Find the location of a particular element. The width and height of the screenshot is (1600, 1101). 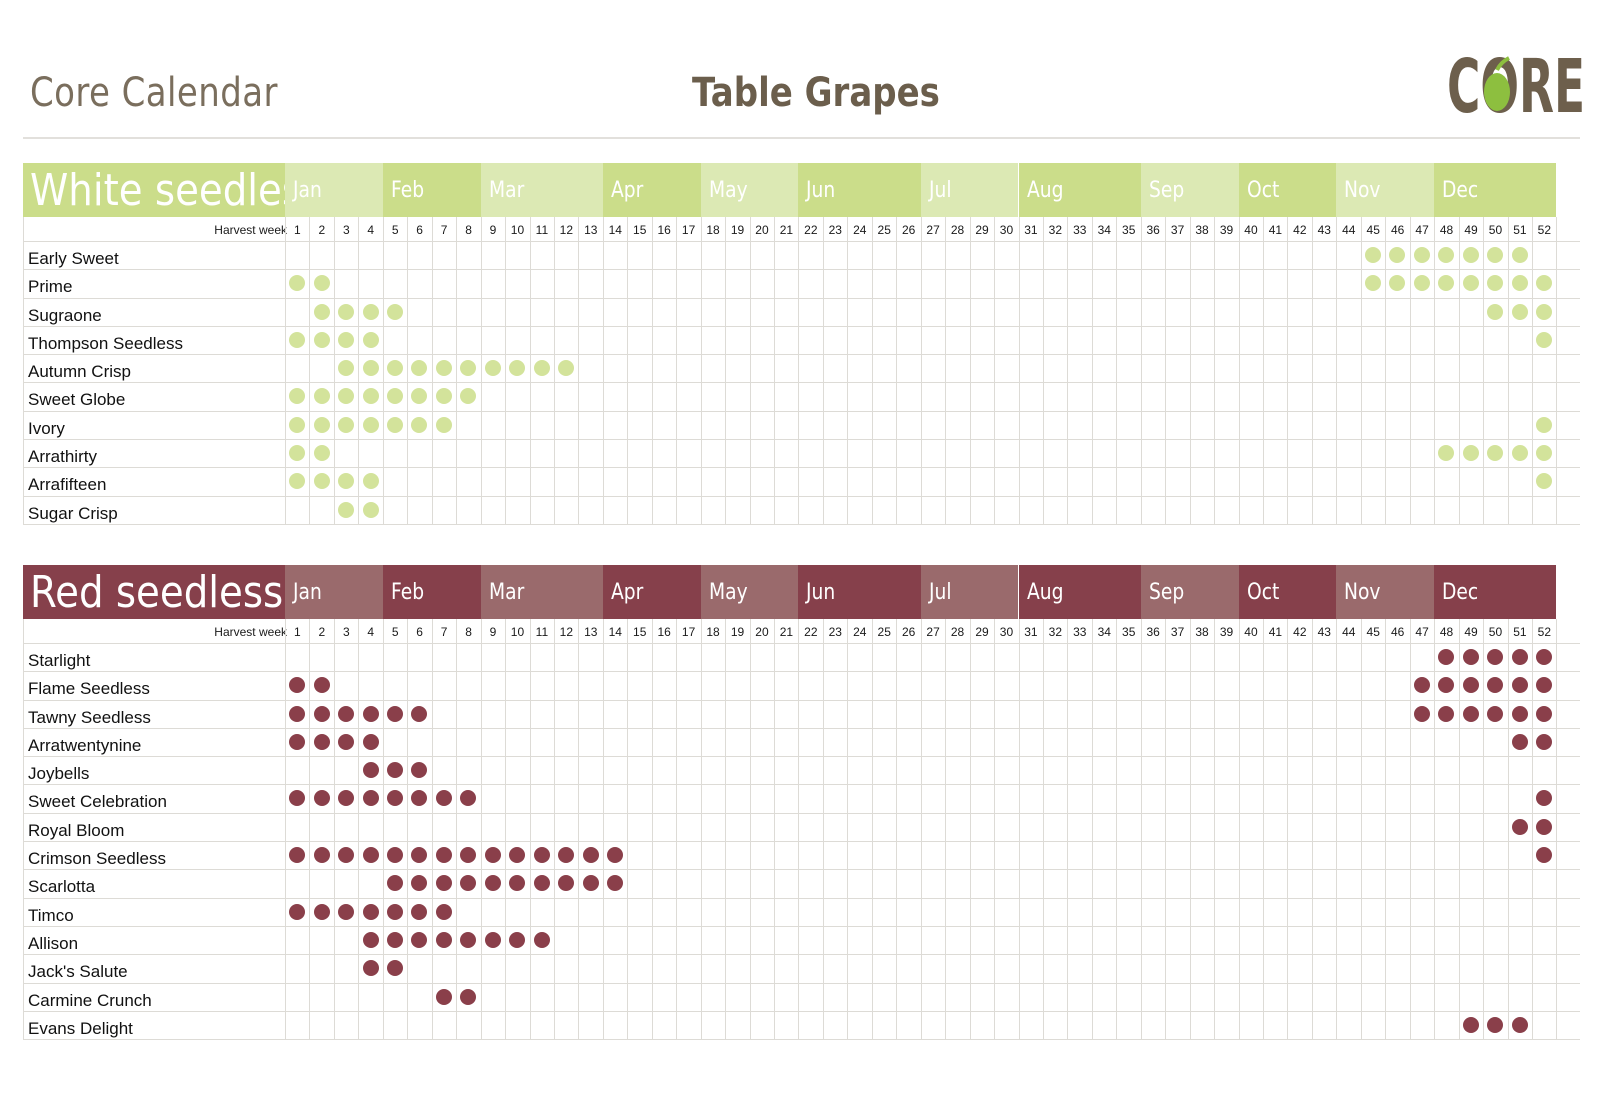

month-label: Oct is located at coordinates (1262, 592).